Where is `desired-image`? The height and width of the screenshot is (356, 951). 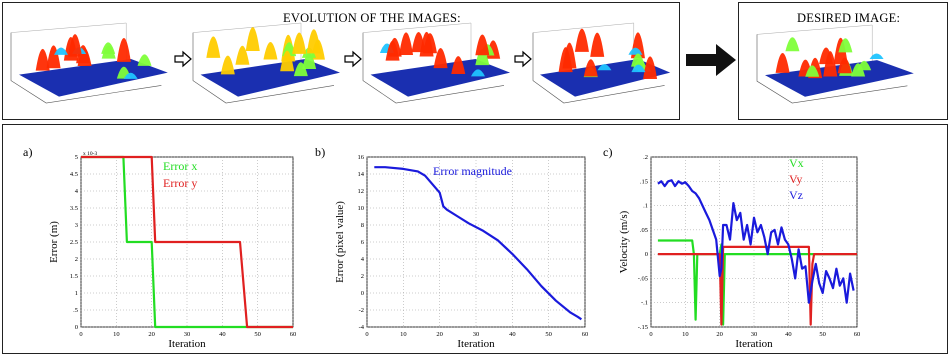
desired-image is located at coordinates (835, 64).